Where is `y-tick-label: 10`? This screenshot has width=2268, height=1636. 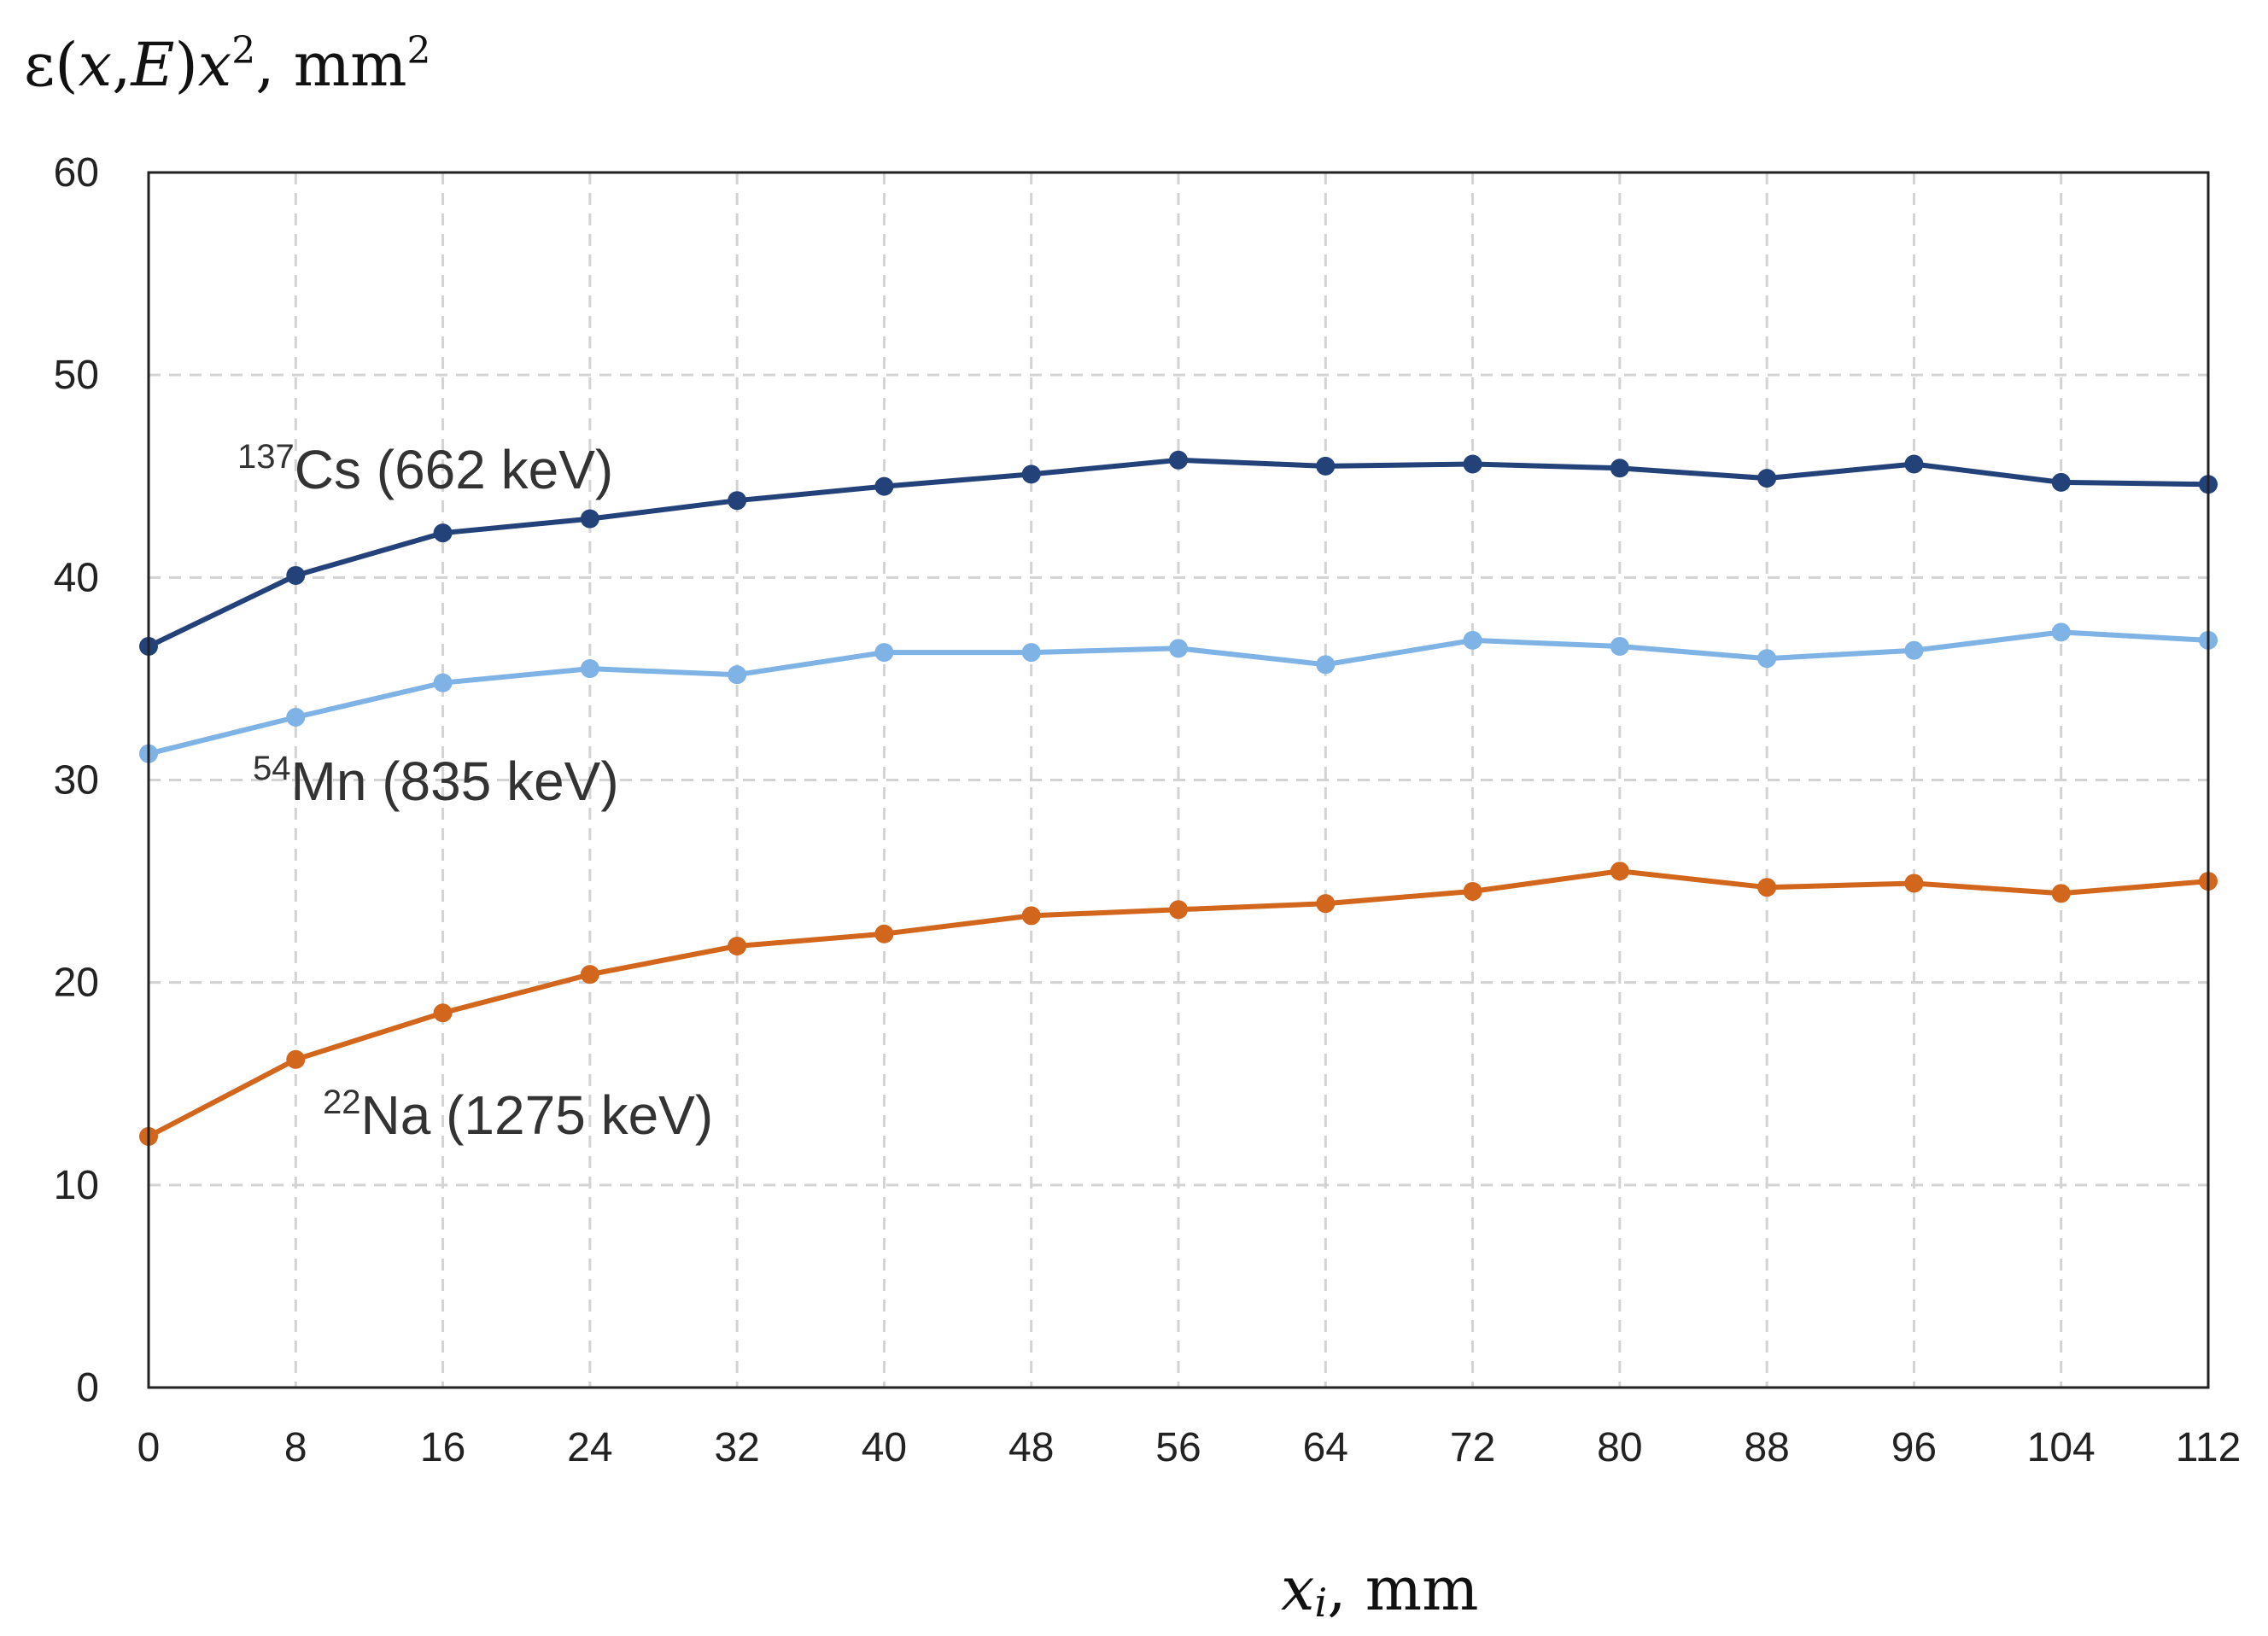
y-tick-label: 10 is located at coordinates (76, 1185).